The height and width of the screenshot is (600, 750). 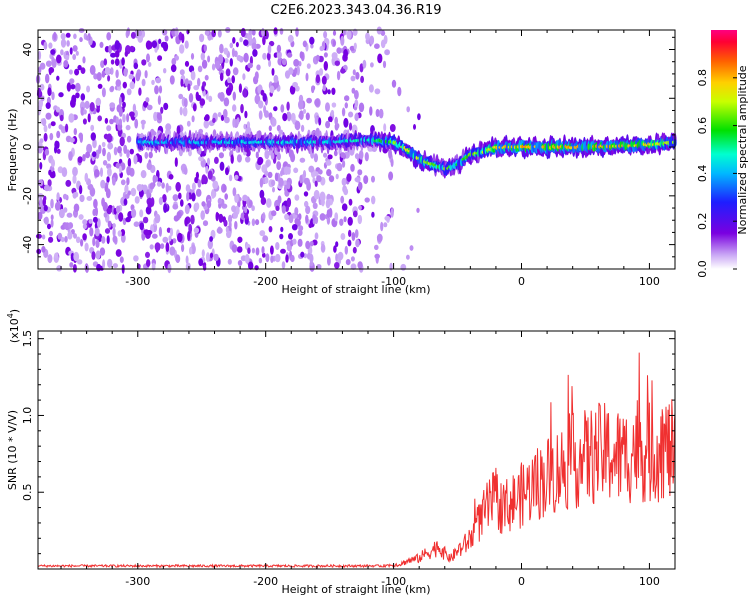 What do you see at coordinates (649, 581) in the screenshot?
I see `x-tick-label: 100` at bounding box center [649, 581].